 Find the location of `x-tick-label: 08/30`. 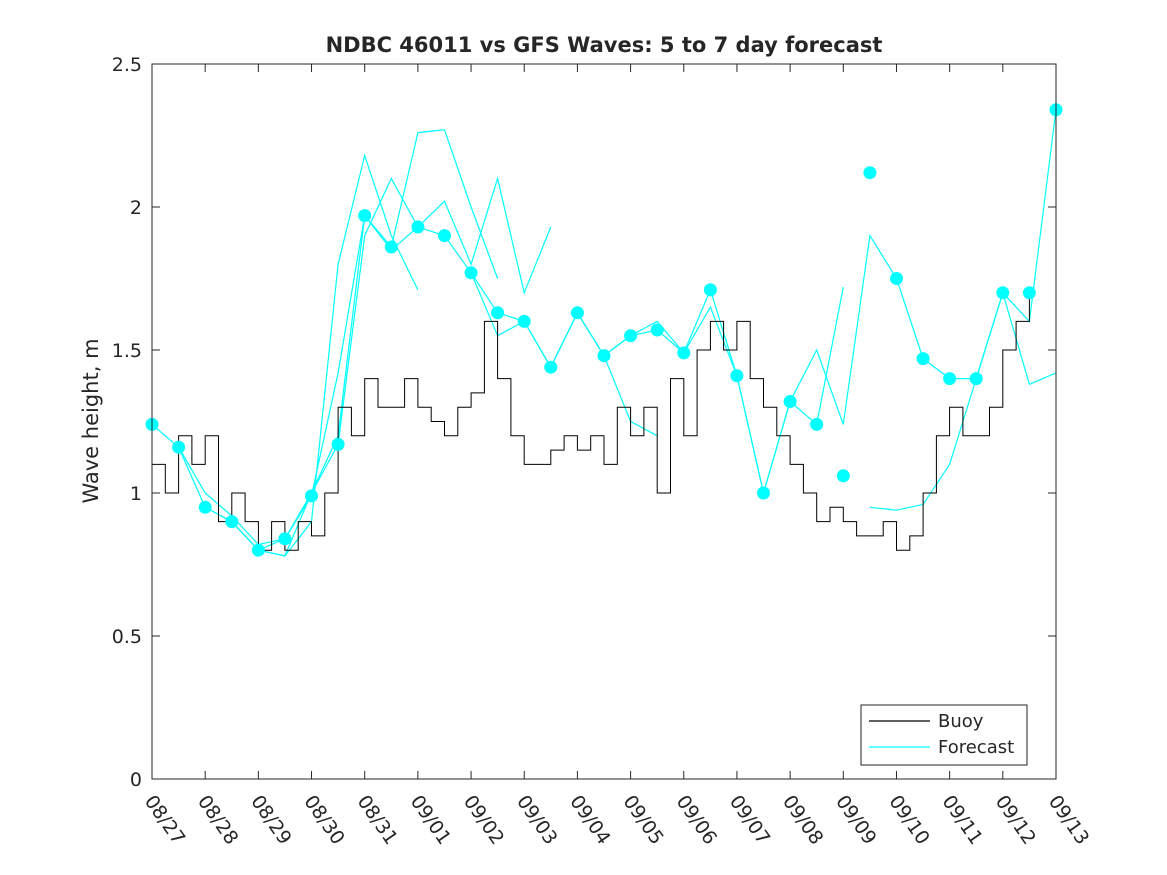

x-tick-label: 08/30 is located at coordinates (323, 819).